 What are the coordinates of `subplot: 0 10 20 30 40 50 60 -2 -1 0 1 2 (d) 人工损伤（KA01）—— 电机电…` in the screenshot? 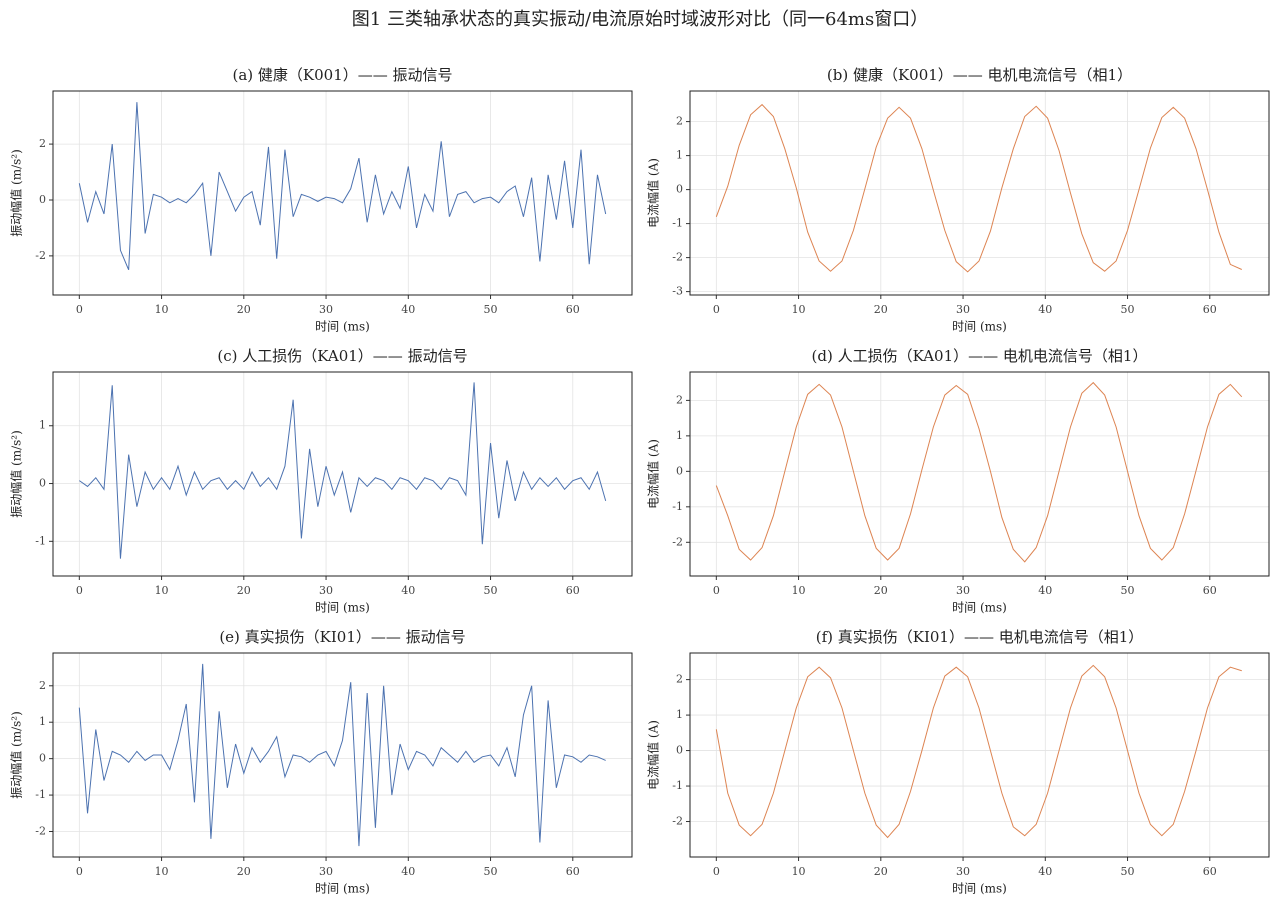 It's located at (958, 481).